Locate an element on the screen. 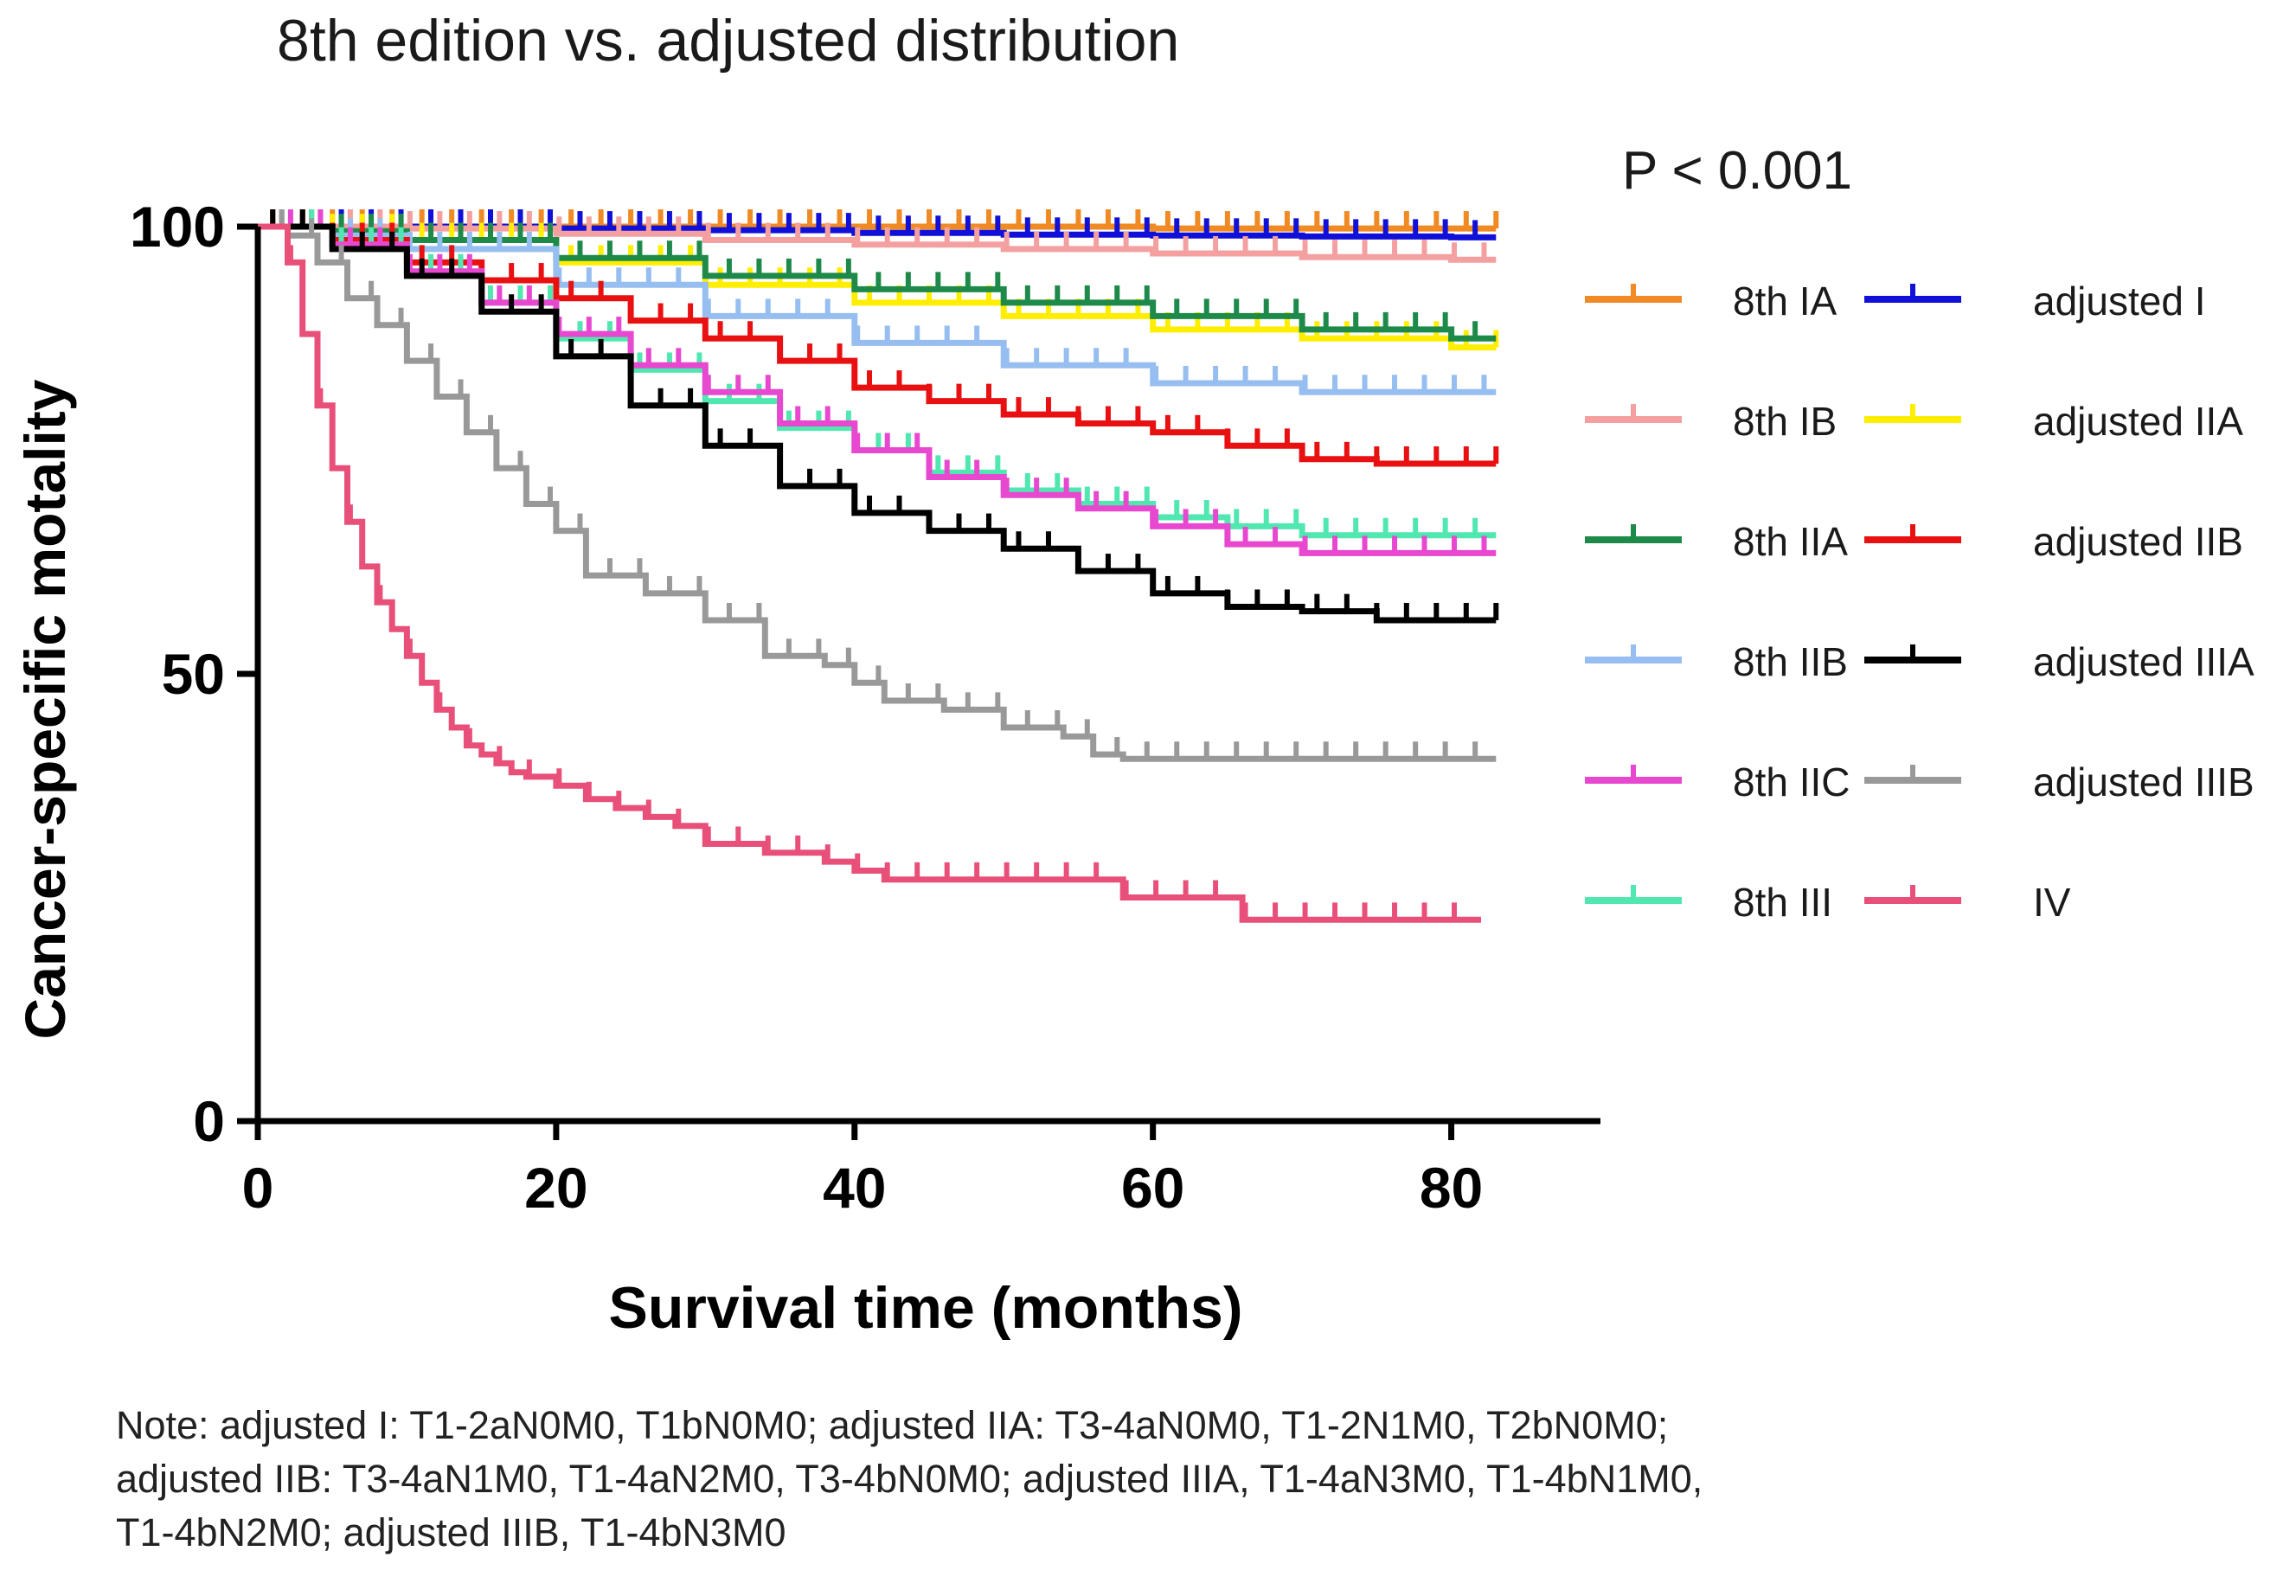 This screenshot has height=1596, width=2296. legend-item: adjusted IIIB is located at coordinates (2059, 782).